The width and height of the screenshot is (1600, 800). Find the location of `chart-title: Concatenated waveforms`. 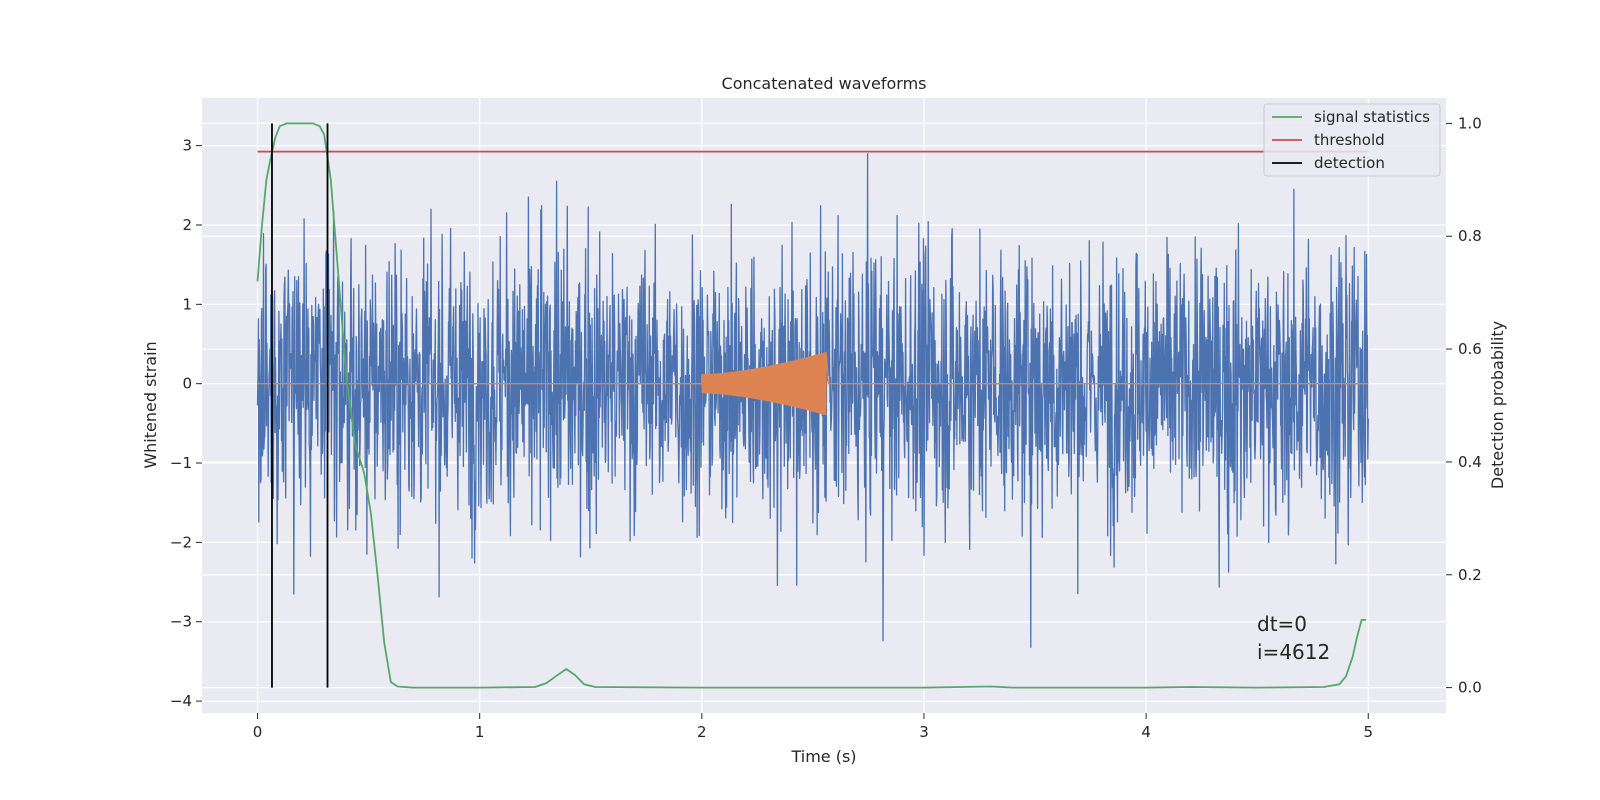

chart-title: Concatenated waveforms is located at coordinates (824, 83).